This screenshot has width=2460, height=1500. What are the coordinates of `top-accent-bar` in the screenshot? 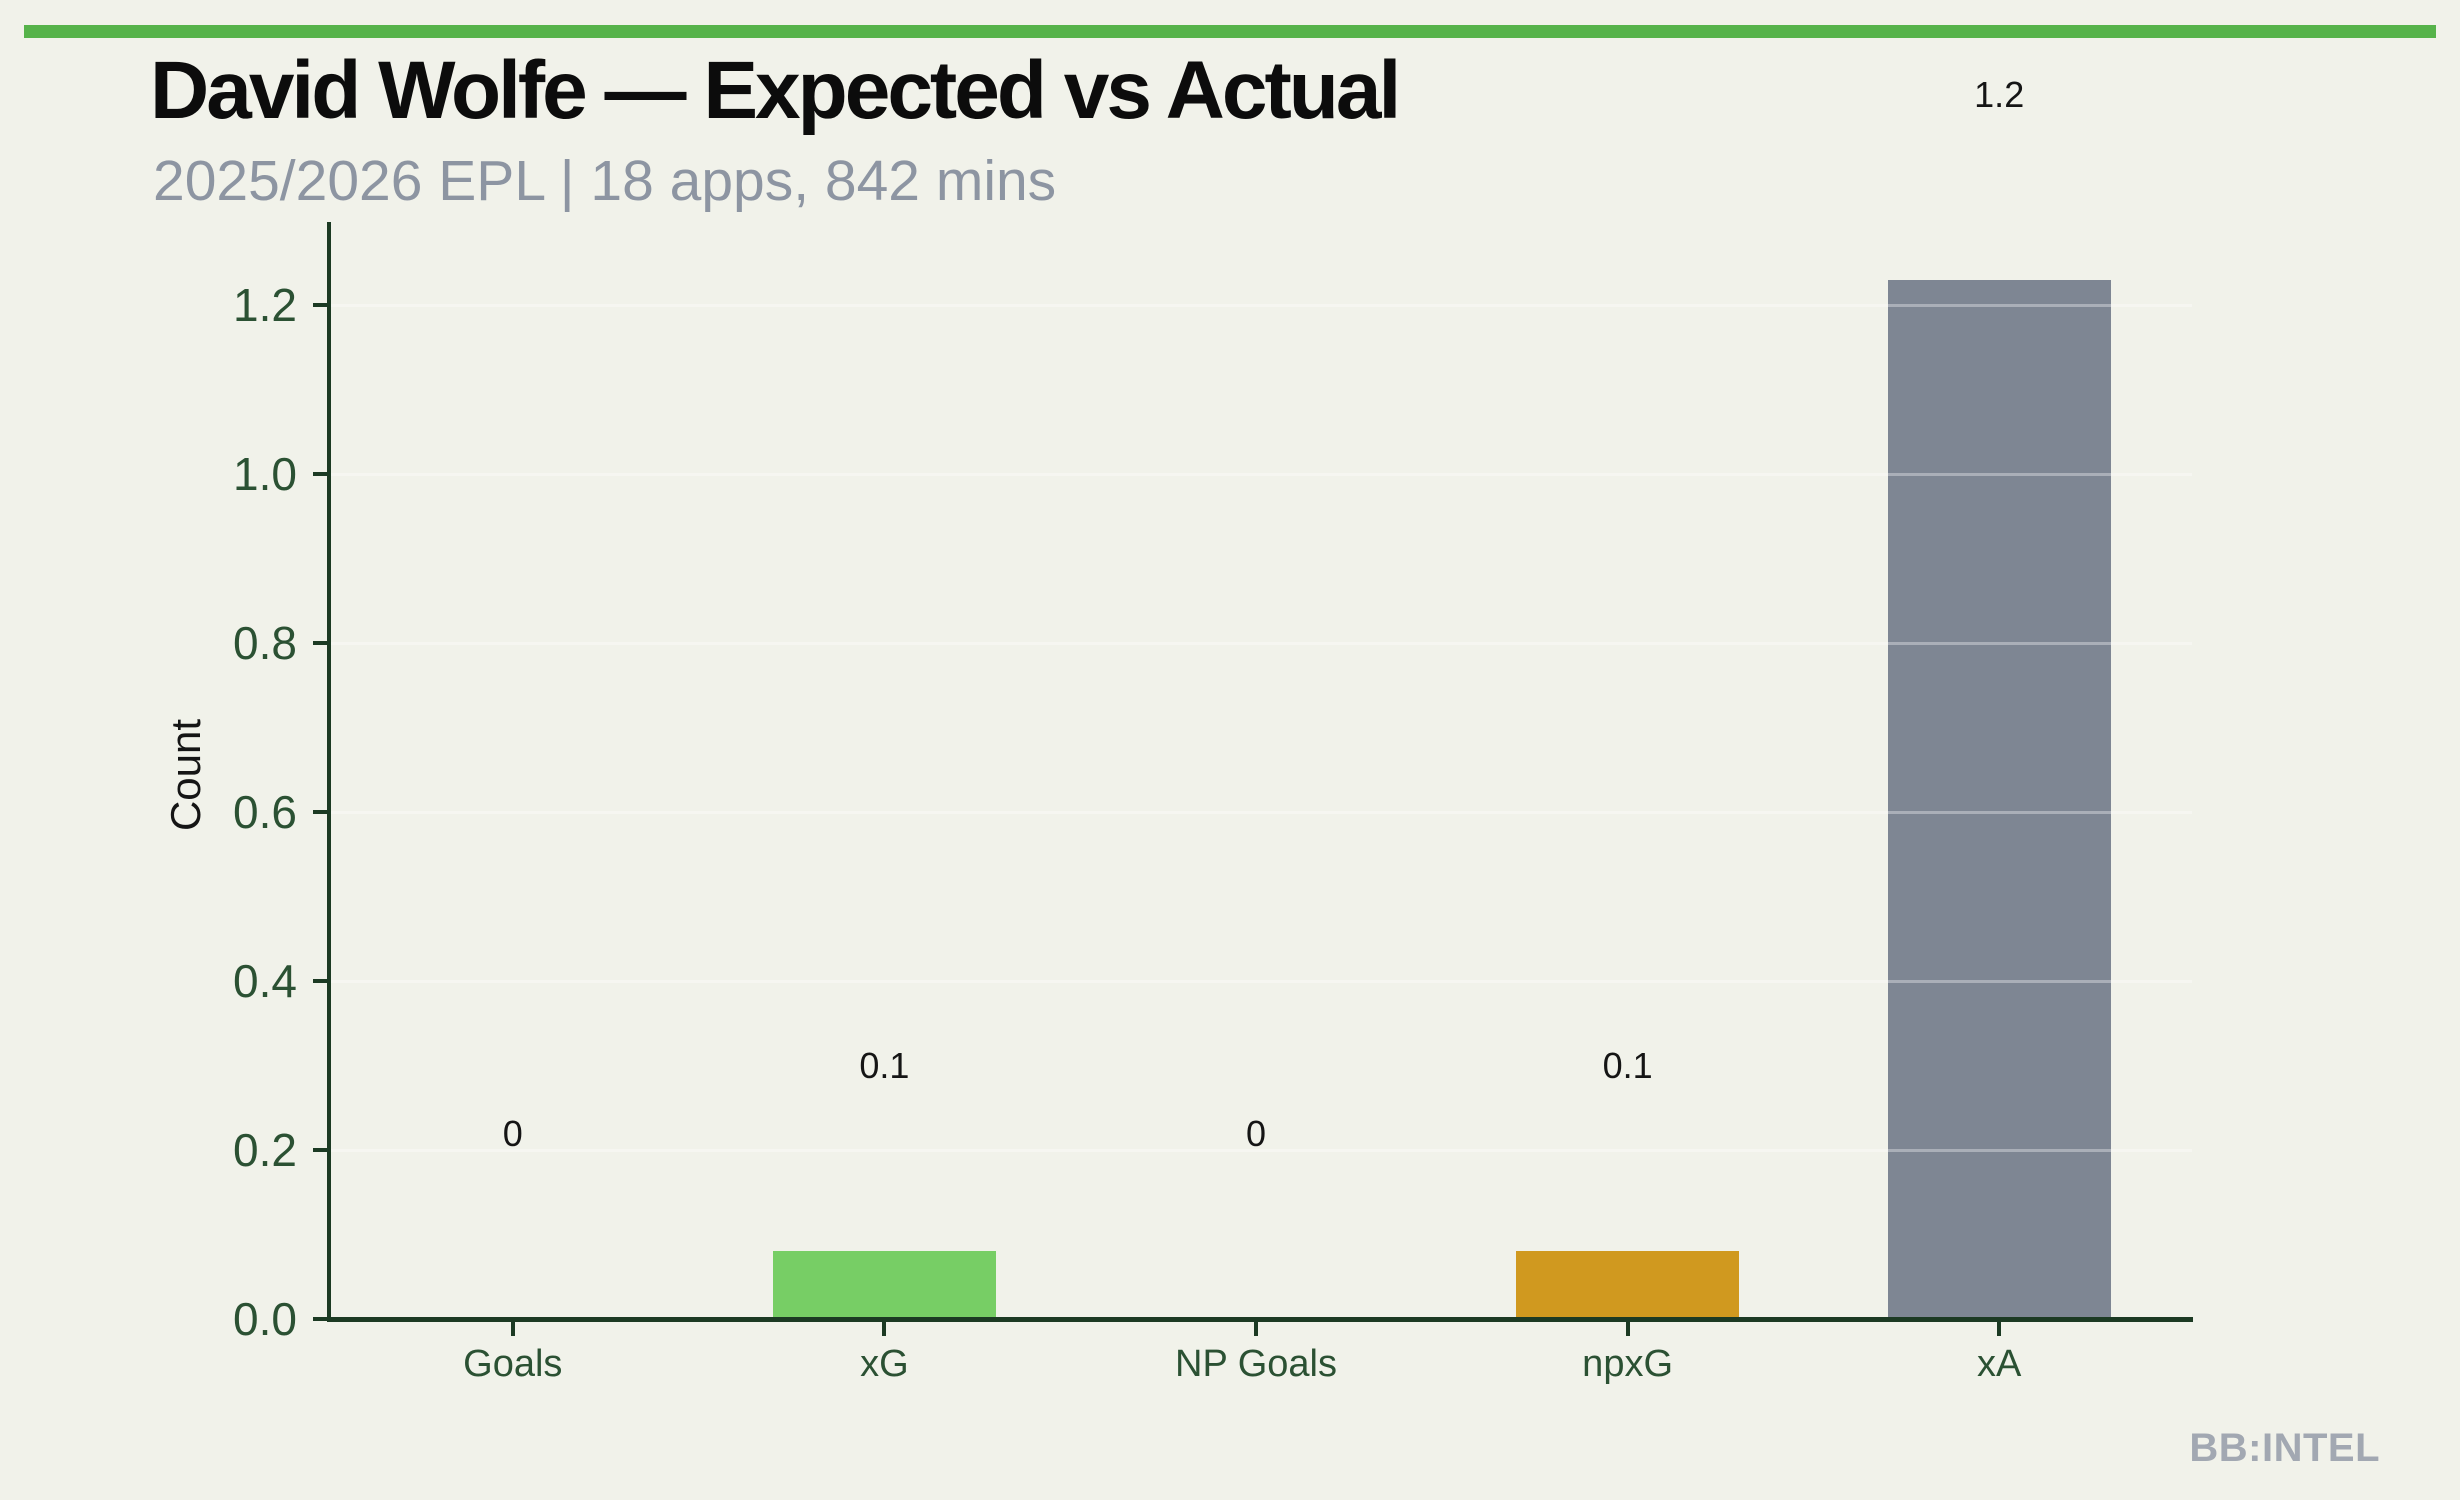 It's located at (1230, 31).